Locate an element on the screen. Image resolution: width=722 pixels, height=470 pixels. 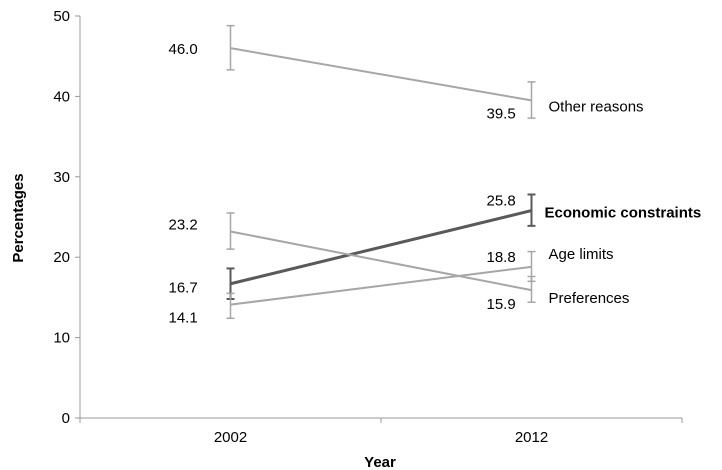
x-axis-title: Year is located at coordinates (380, 462).